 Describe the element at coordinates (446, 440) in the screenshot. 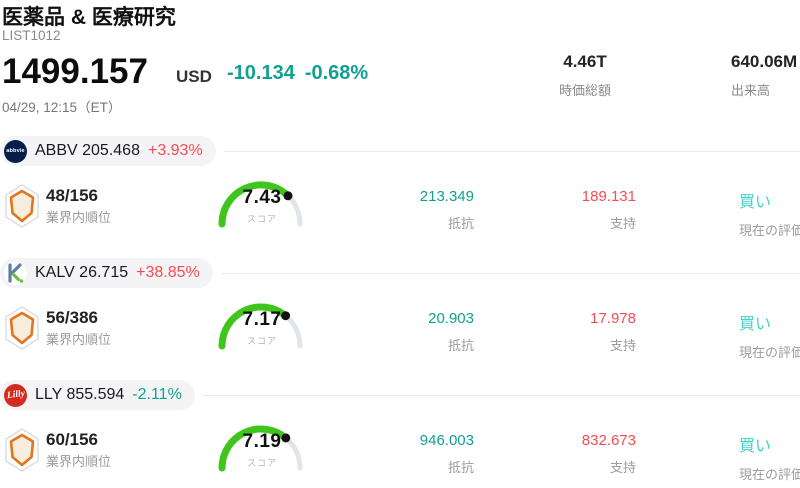

I see `resistance-value: 946.003` at that location.